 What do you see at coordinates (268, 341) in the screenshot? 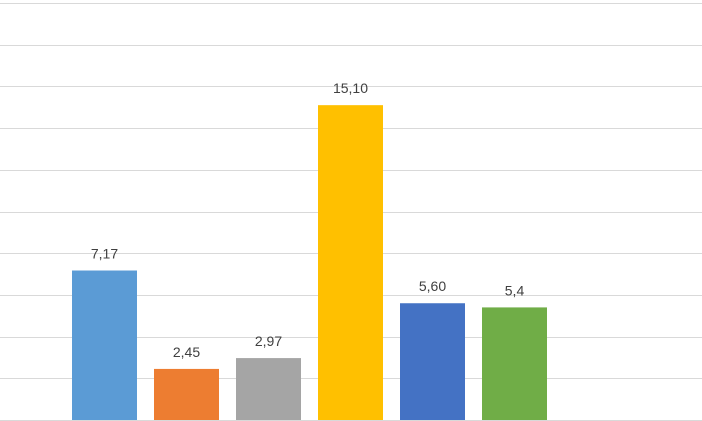
I see `data-label-3: 2,97` at bounding box center [268, 341].